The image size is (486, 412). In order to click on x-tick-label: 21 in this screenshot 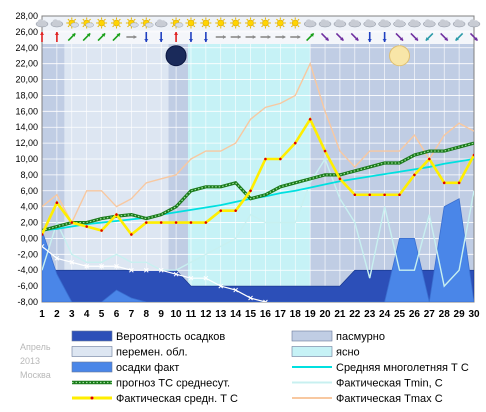, I will do `click(340, 314)`.